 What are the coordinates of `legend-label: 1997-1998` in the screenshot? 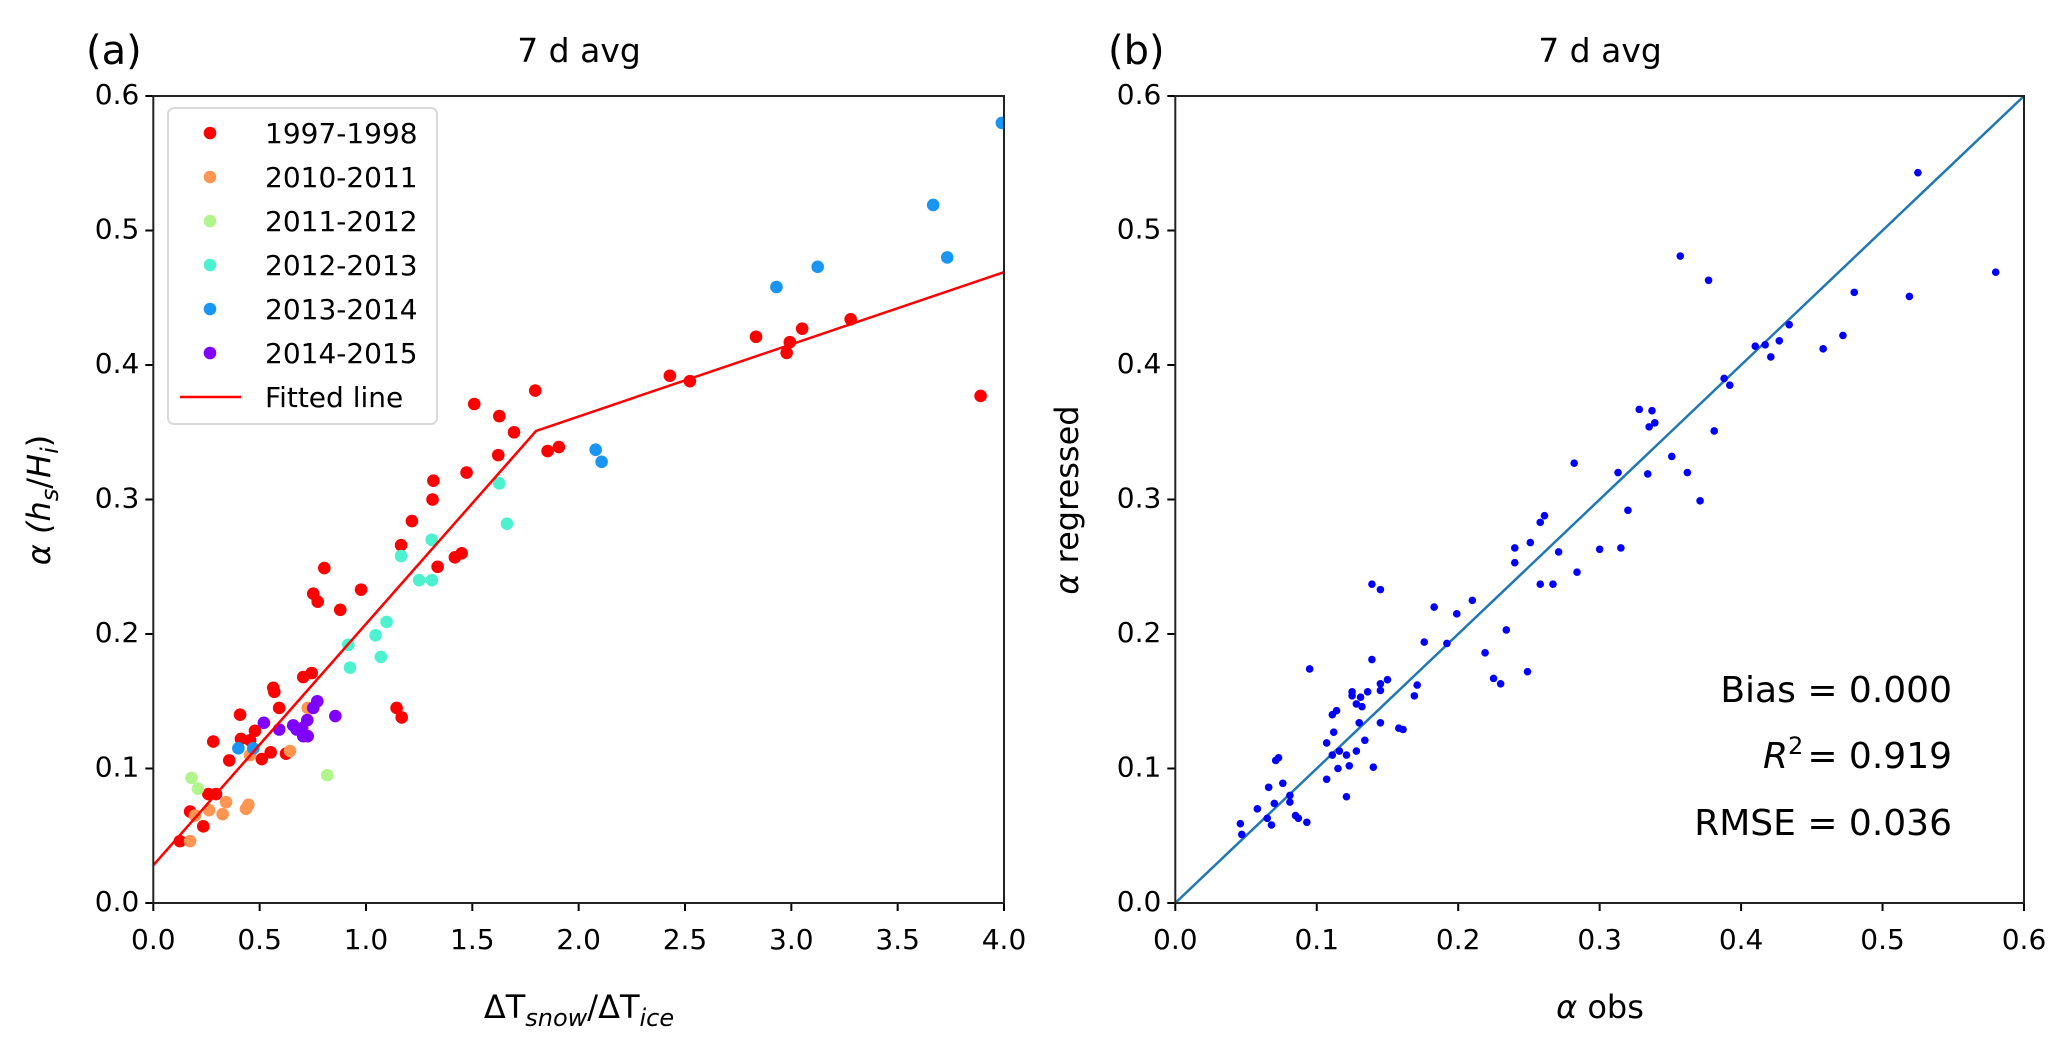 It's located at (341, 133).